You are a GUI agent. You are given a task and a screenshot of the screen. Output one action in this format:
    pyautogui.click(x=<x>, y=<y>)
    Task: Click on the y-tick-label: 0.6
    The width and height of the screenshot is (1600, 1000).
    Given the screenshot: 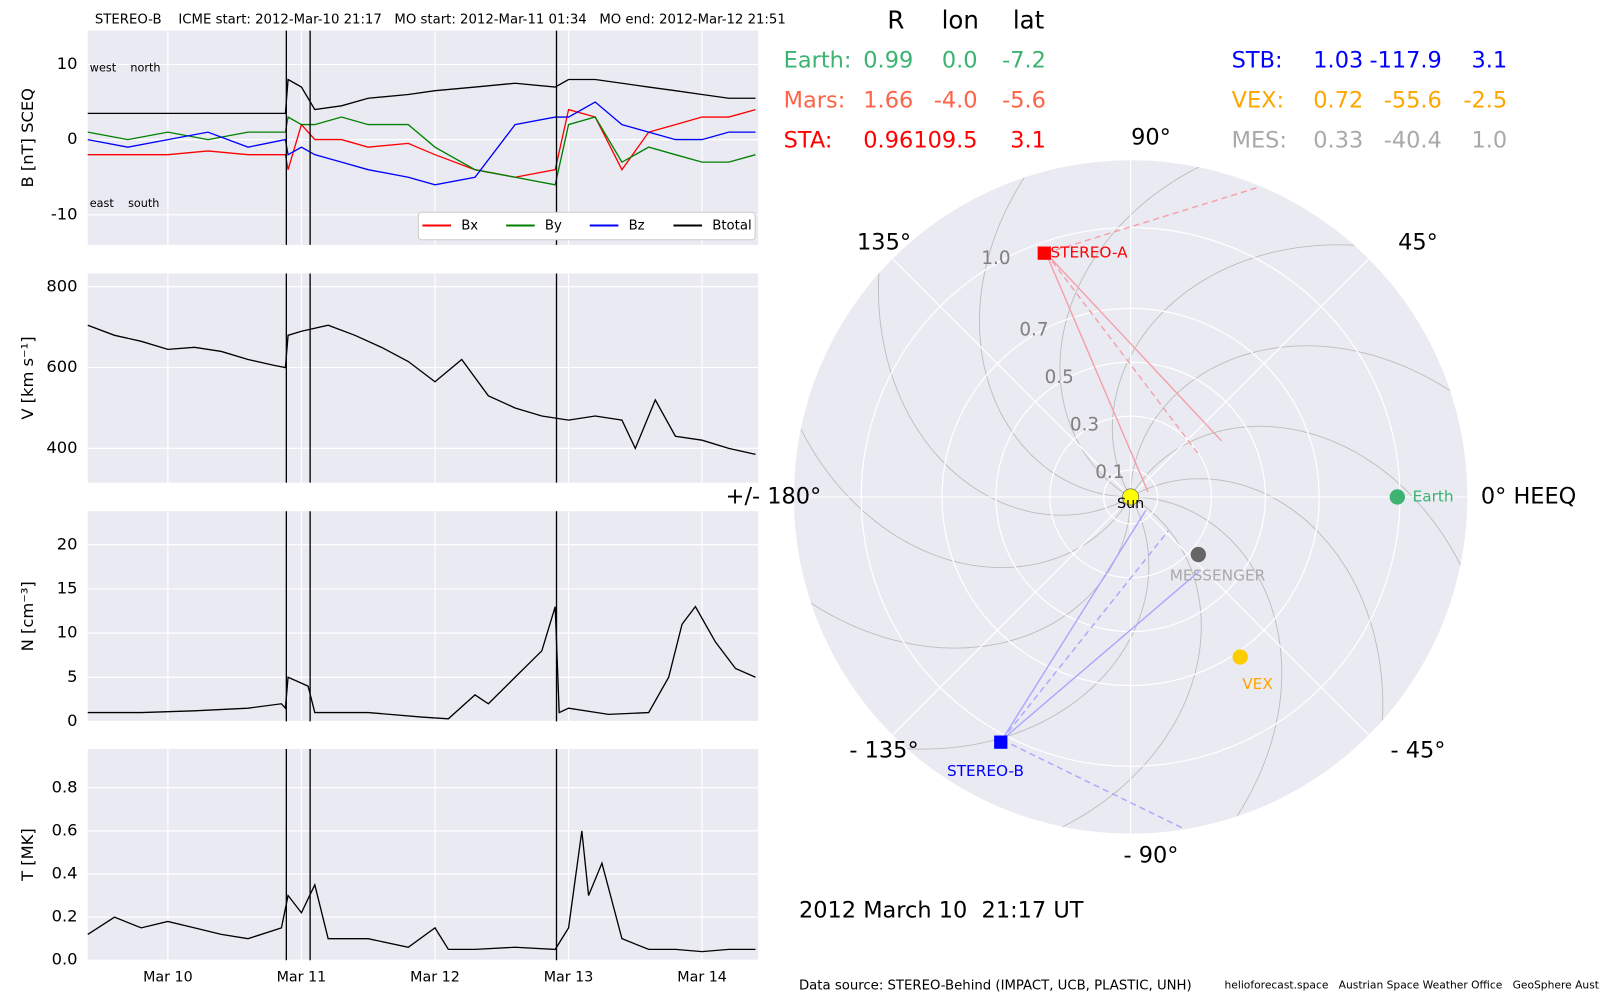 What is the action you would take?
    pyautogui.click(x=65, y=829)
    